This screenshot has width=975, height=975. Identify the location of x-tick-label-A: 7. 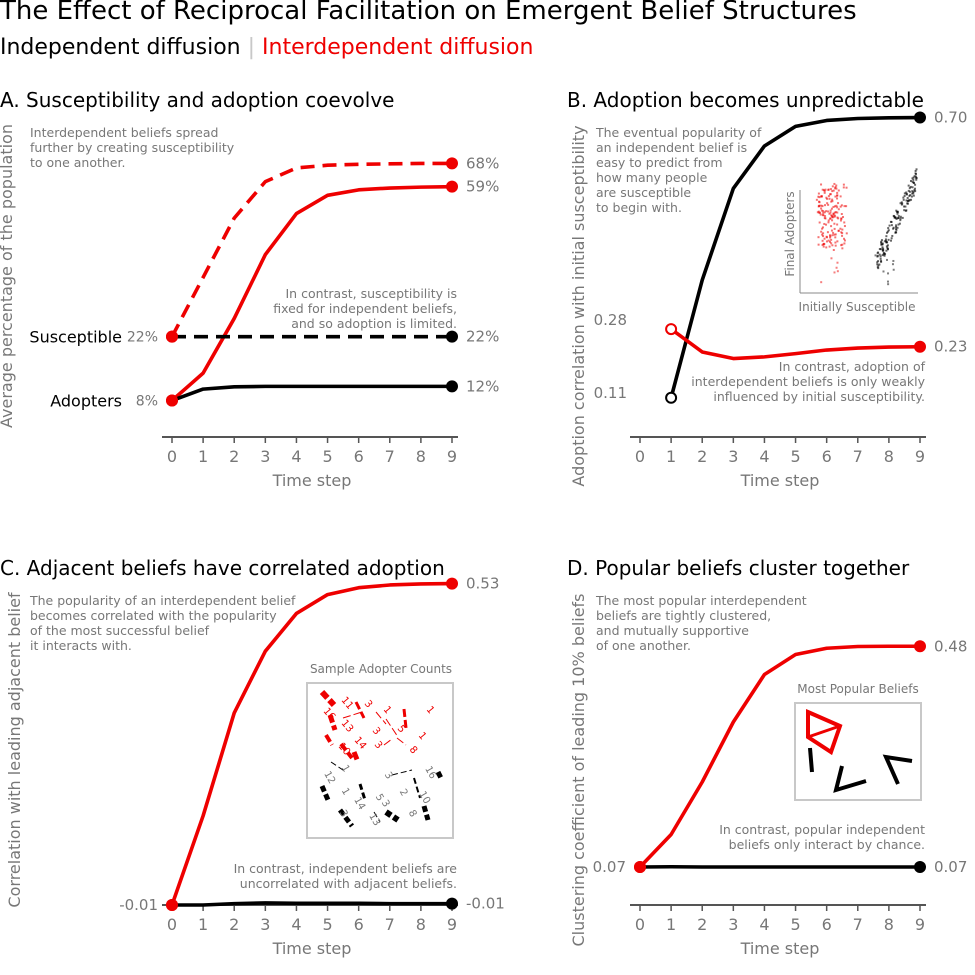
(390, 456).